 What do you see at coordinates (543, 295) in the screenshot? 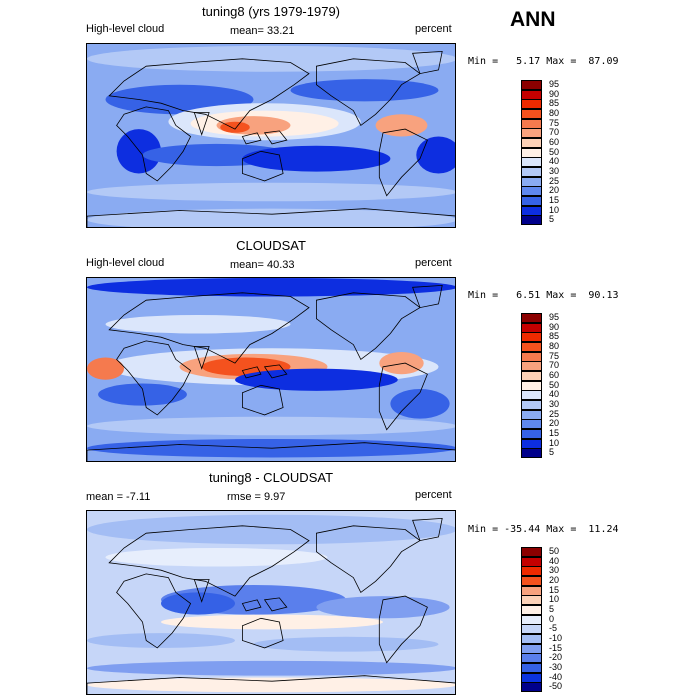
I see `panel2-minmax: Min = 6.51 Max = 90.13` at bounding box center [543, 295].